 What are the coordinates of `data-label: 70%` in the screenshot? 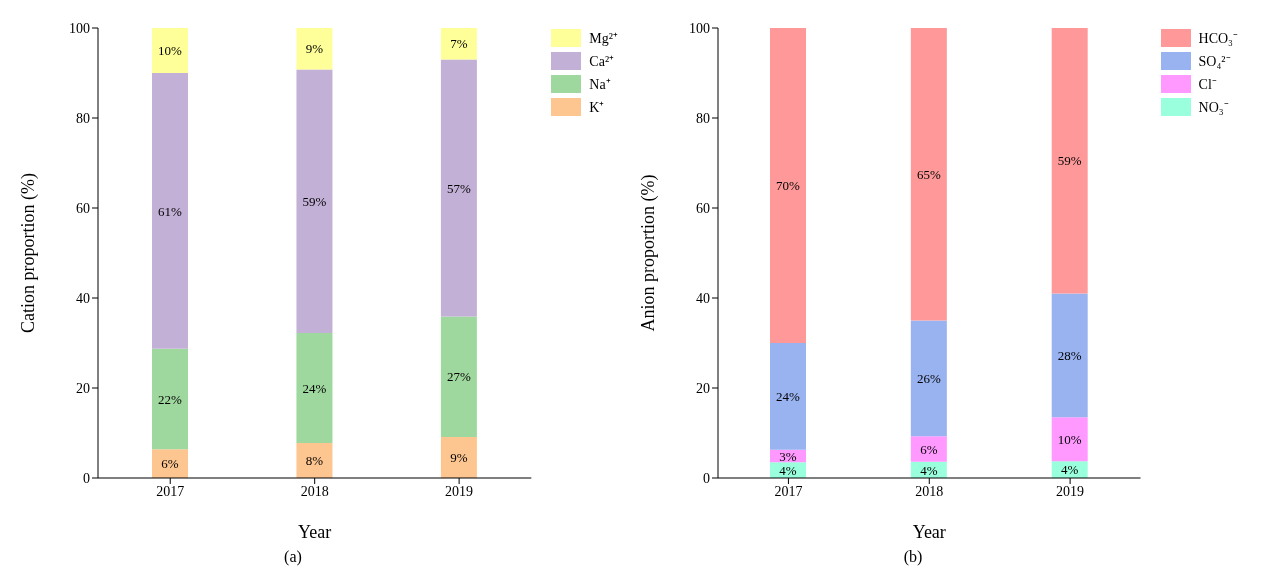 It's located at (788, 186).